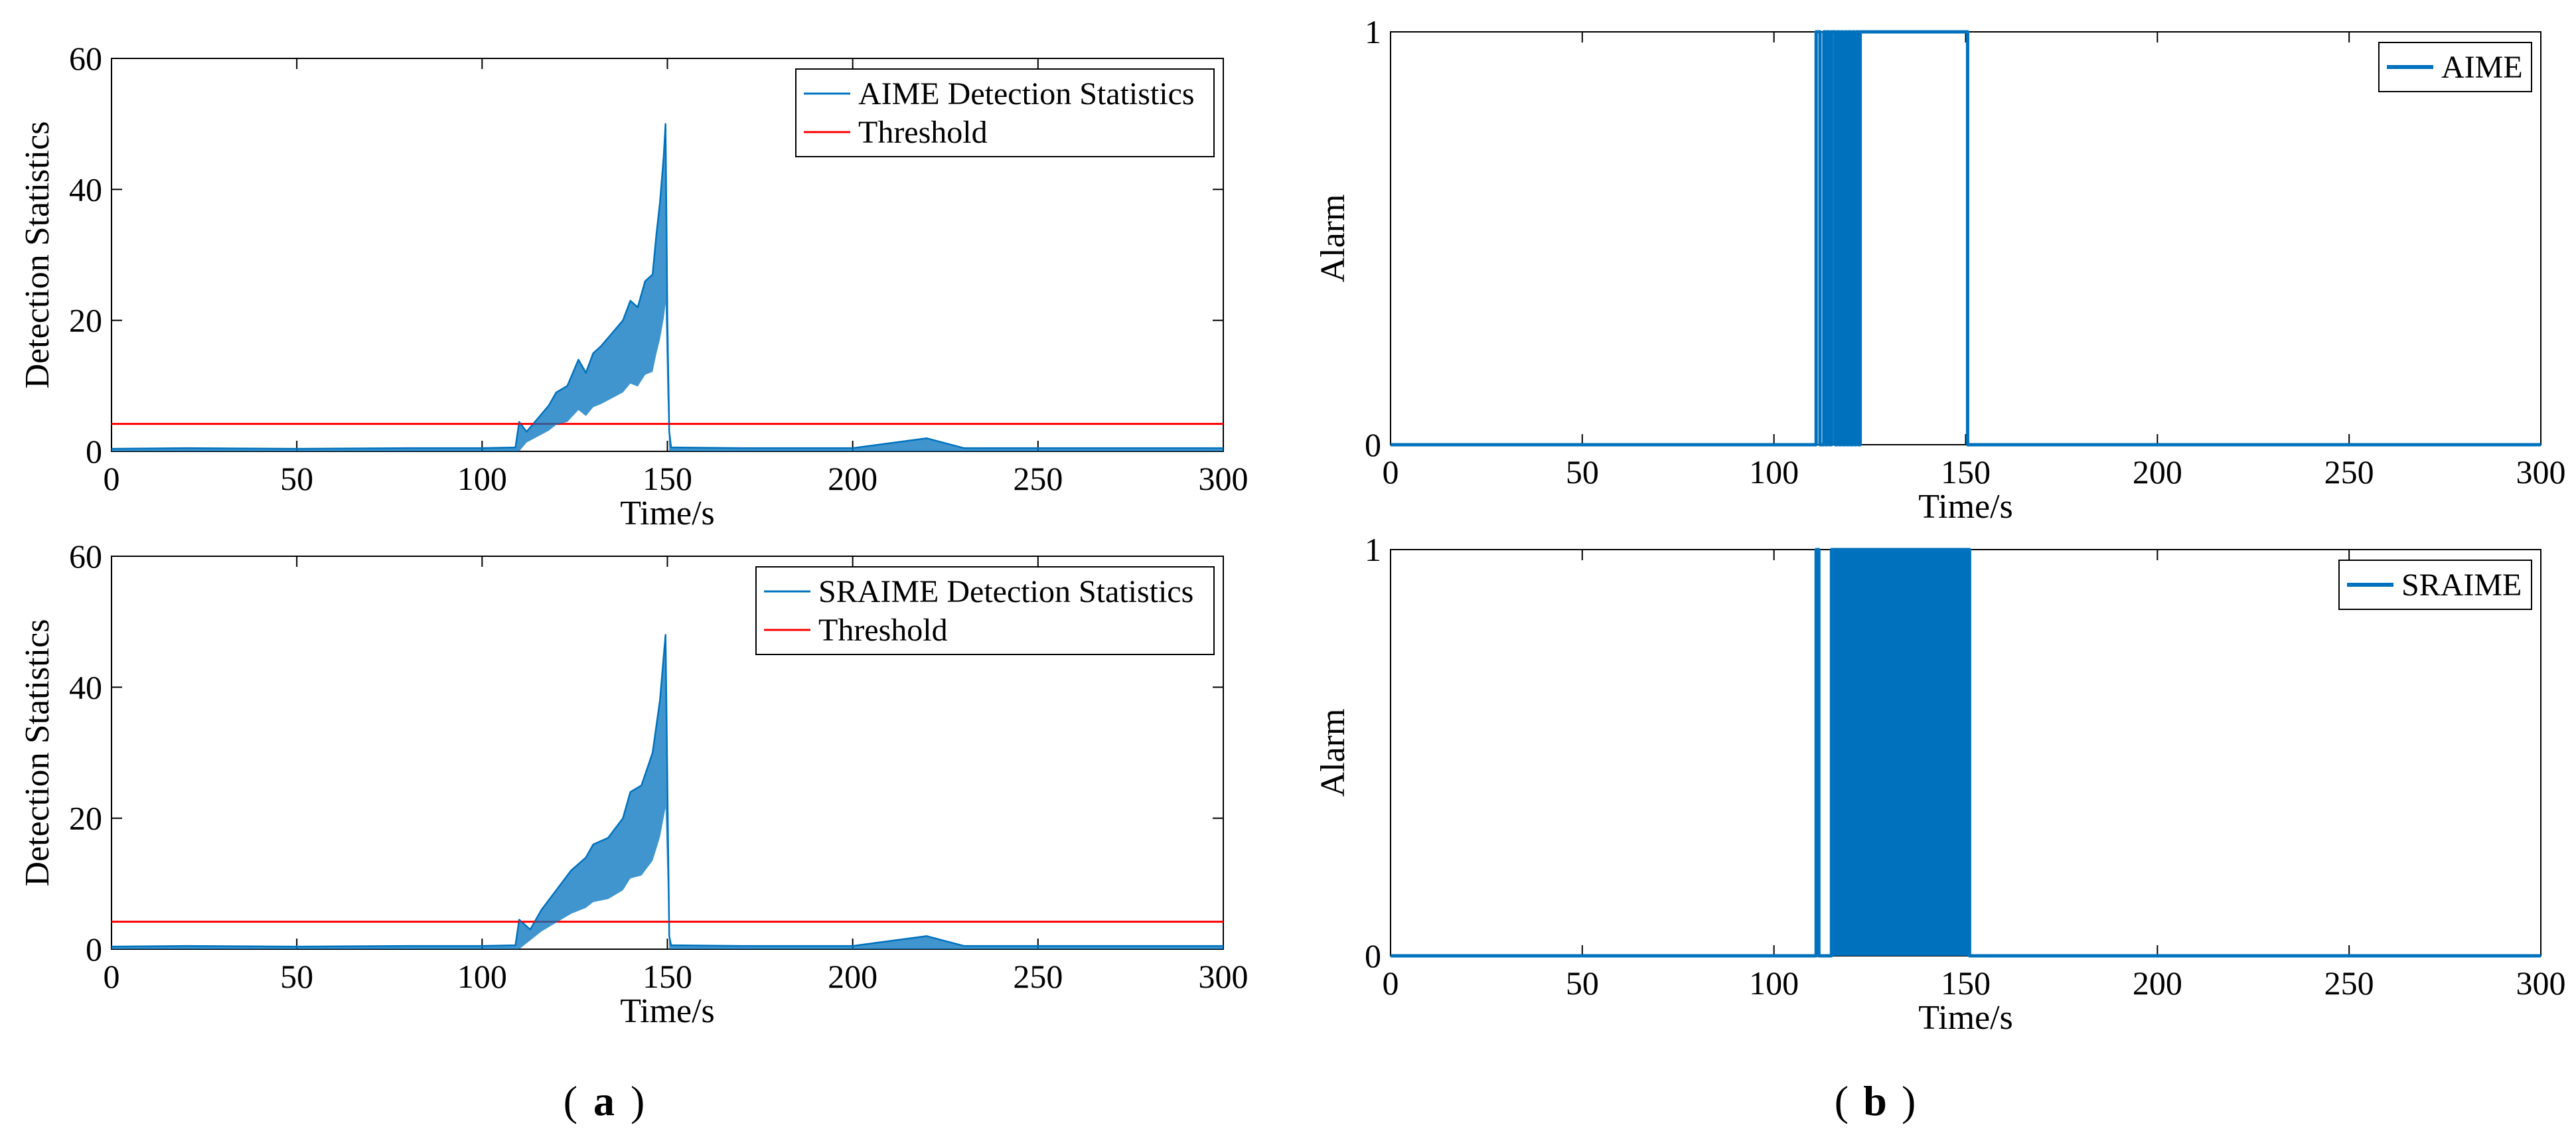 The height and width of the screenshot is (1143, 2576). Describe the element at coordinates (2482, 67) in the screenshot. I see `legend-label: AIME` at that location.